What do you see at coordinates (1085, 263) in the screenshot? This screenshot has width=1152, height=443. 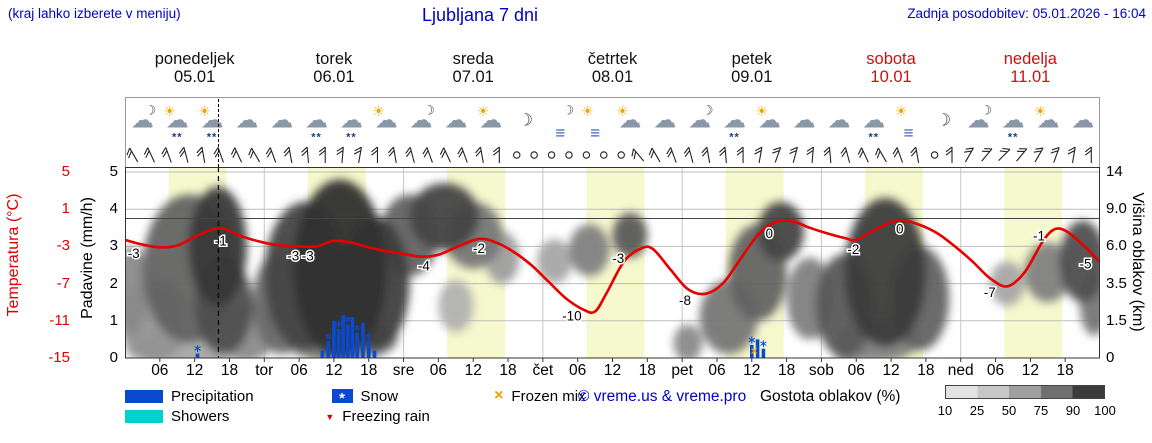 I see `svg-text: -5` at bounding box center [1085, 263].